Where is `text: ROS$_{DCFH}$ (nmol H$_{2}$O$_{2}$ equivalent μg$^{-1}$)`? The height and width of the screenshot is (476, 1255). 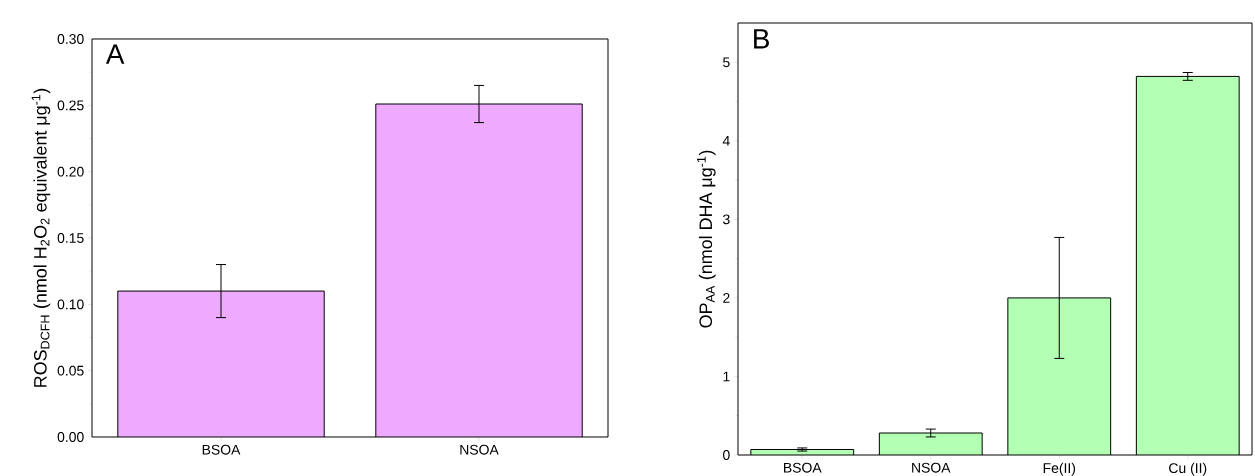 text: ROS$_{DCFH}$ (nmol H$_{2}$O$_{2}$ equivalent μg$^{-1}$) is located at coordinates (41, 237).